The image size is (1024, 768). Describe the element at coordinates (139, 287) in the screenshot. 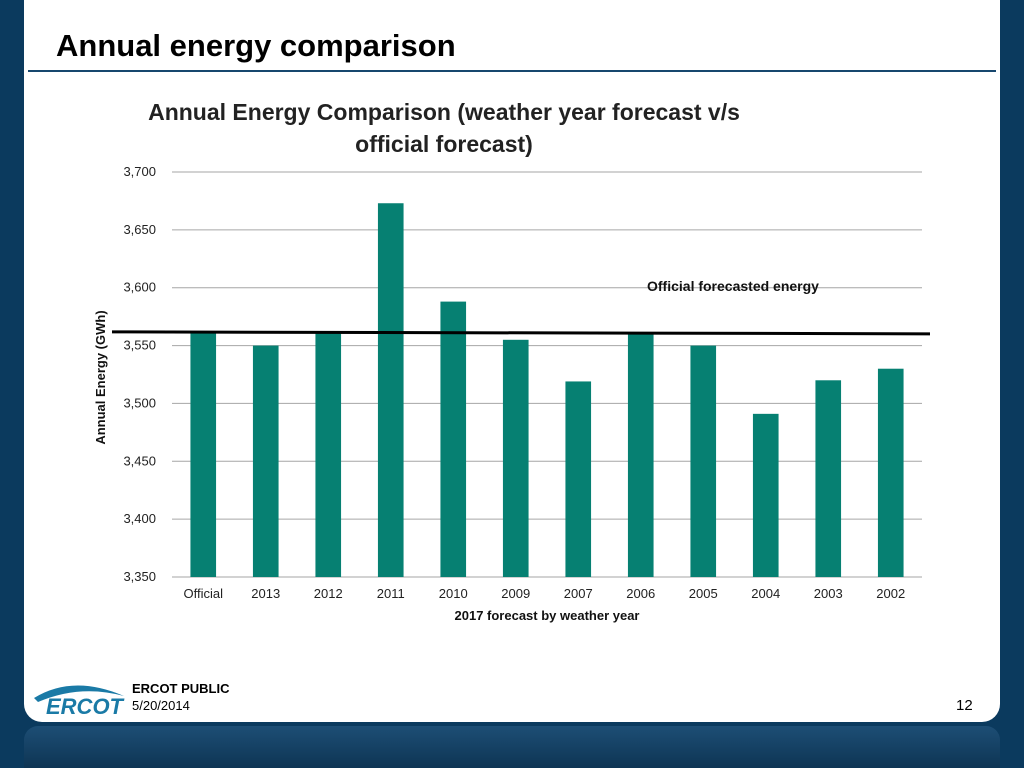

I see `y-tick-label: 3,600` at that location.